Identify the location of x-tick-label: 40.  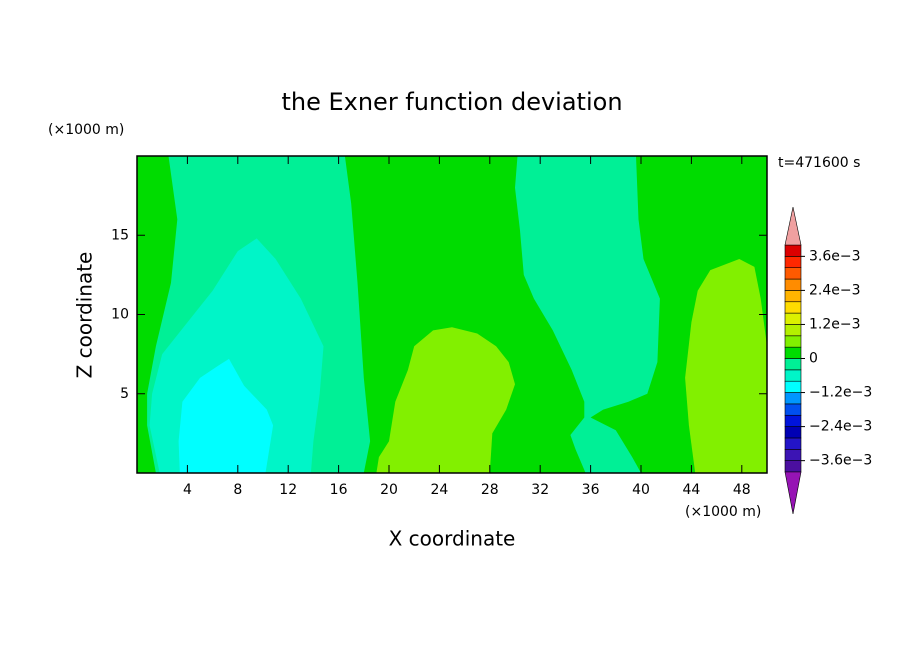
(641, 490).